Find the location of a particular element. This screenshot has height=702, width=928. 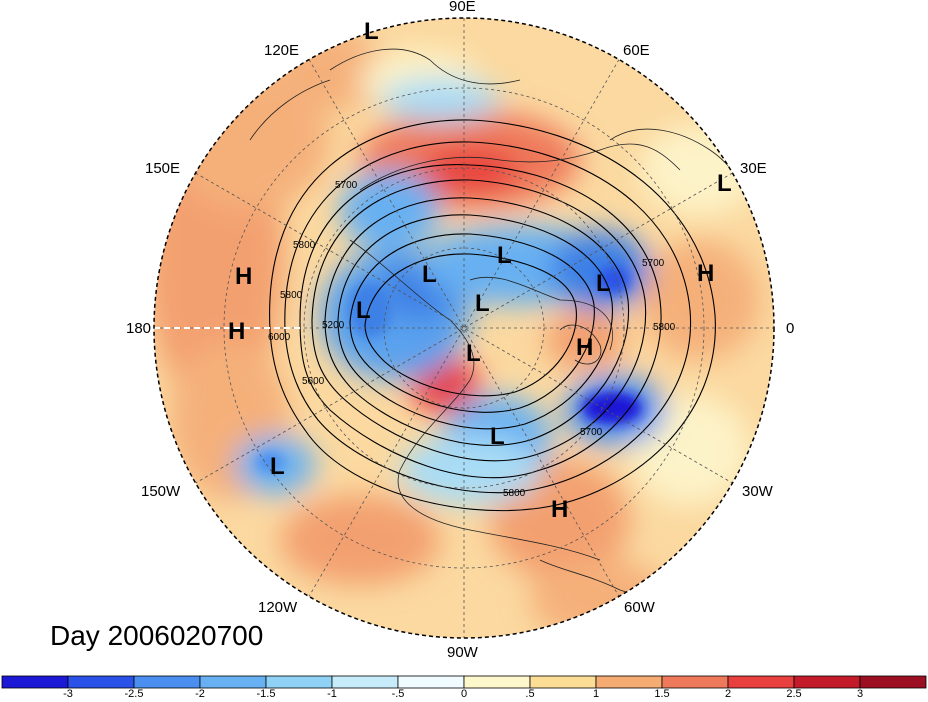

lon-label-90w: 90W is located at coordinates (462, 652).